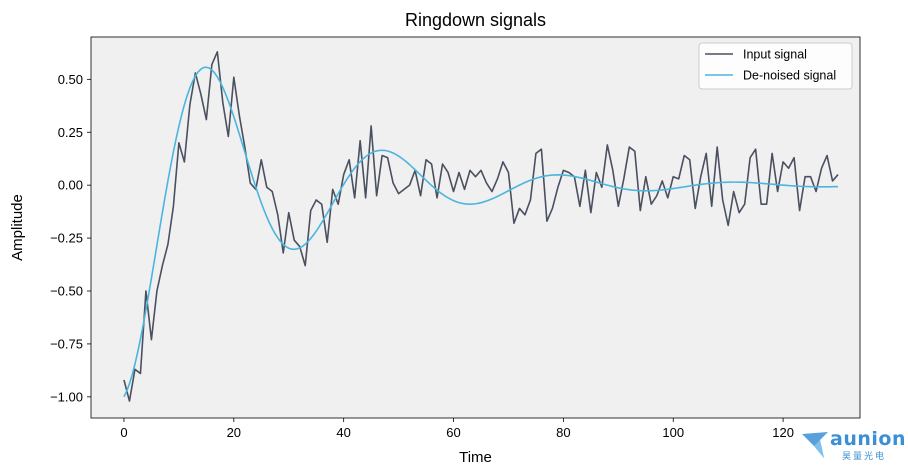 This screenshot has height=470, width=908. What do you see at coordinates (70, 132) in the screenshot?
I see `y-tick-label: 0.25` at bounding box center [70, 132].